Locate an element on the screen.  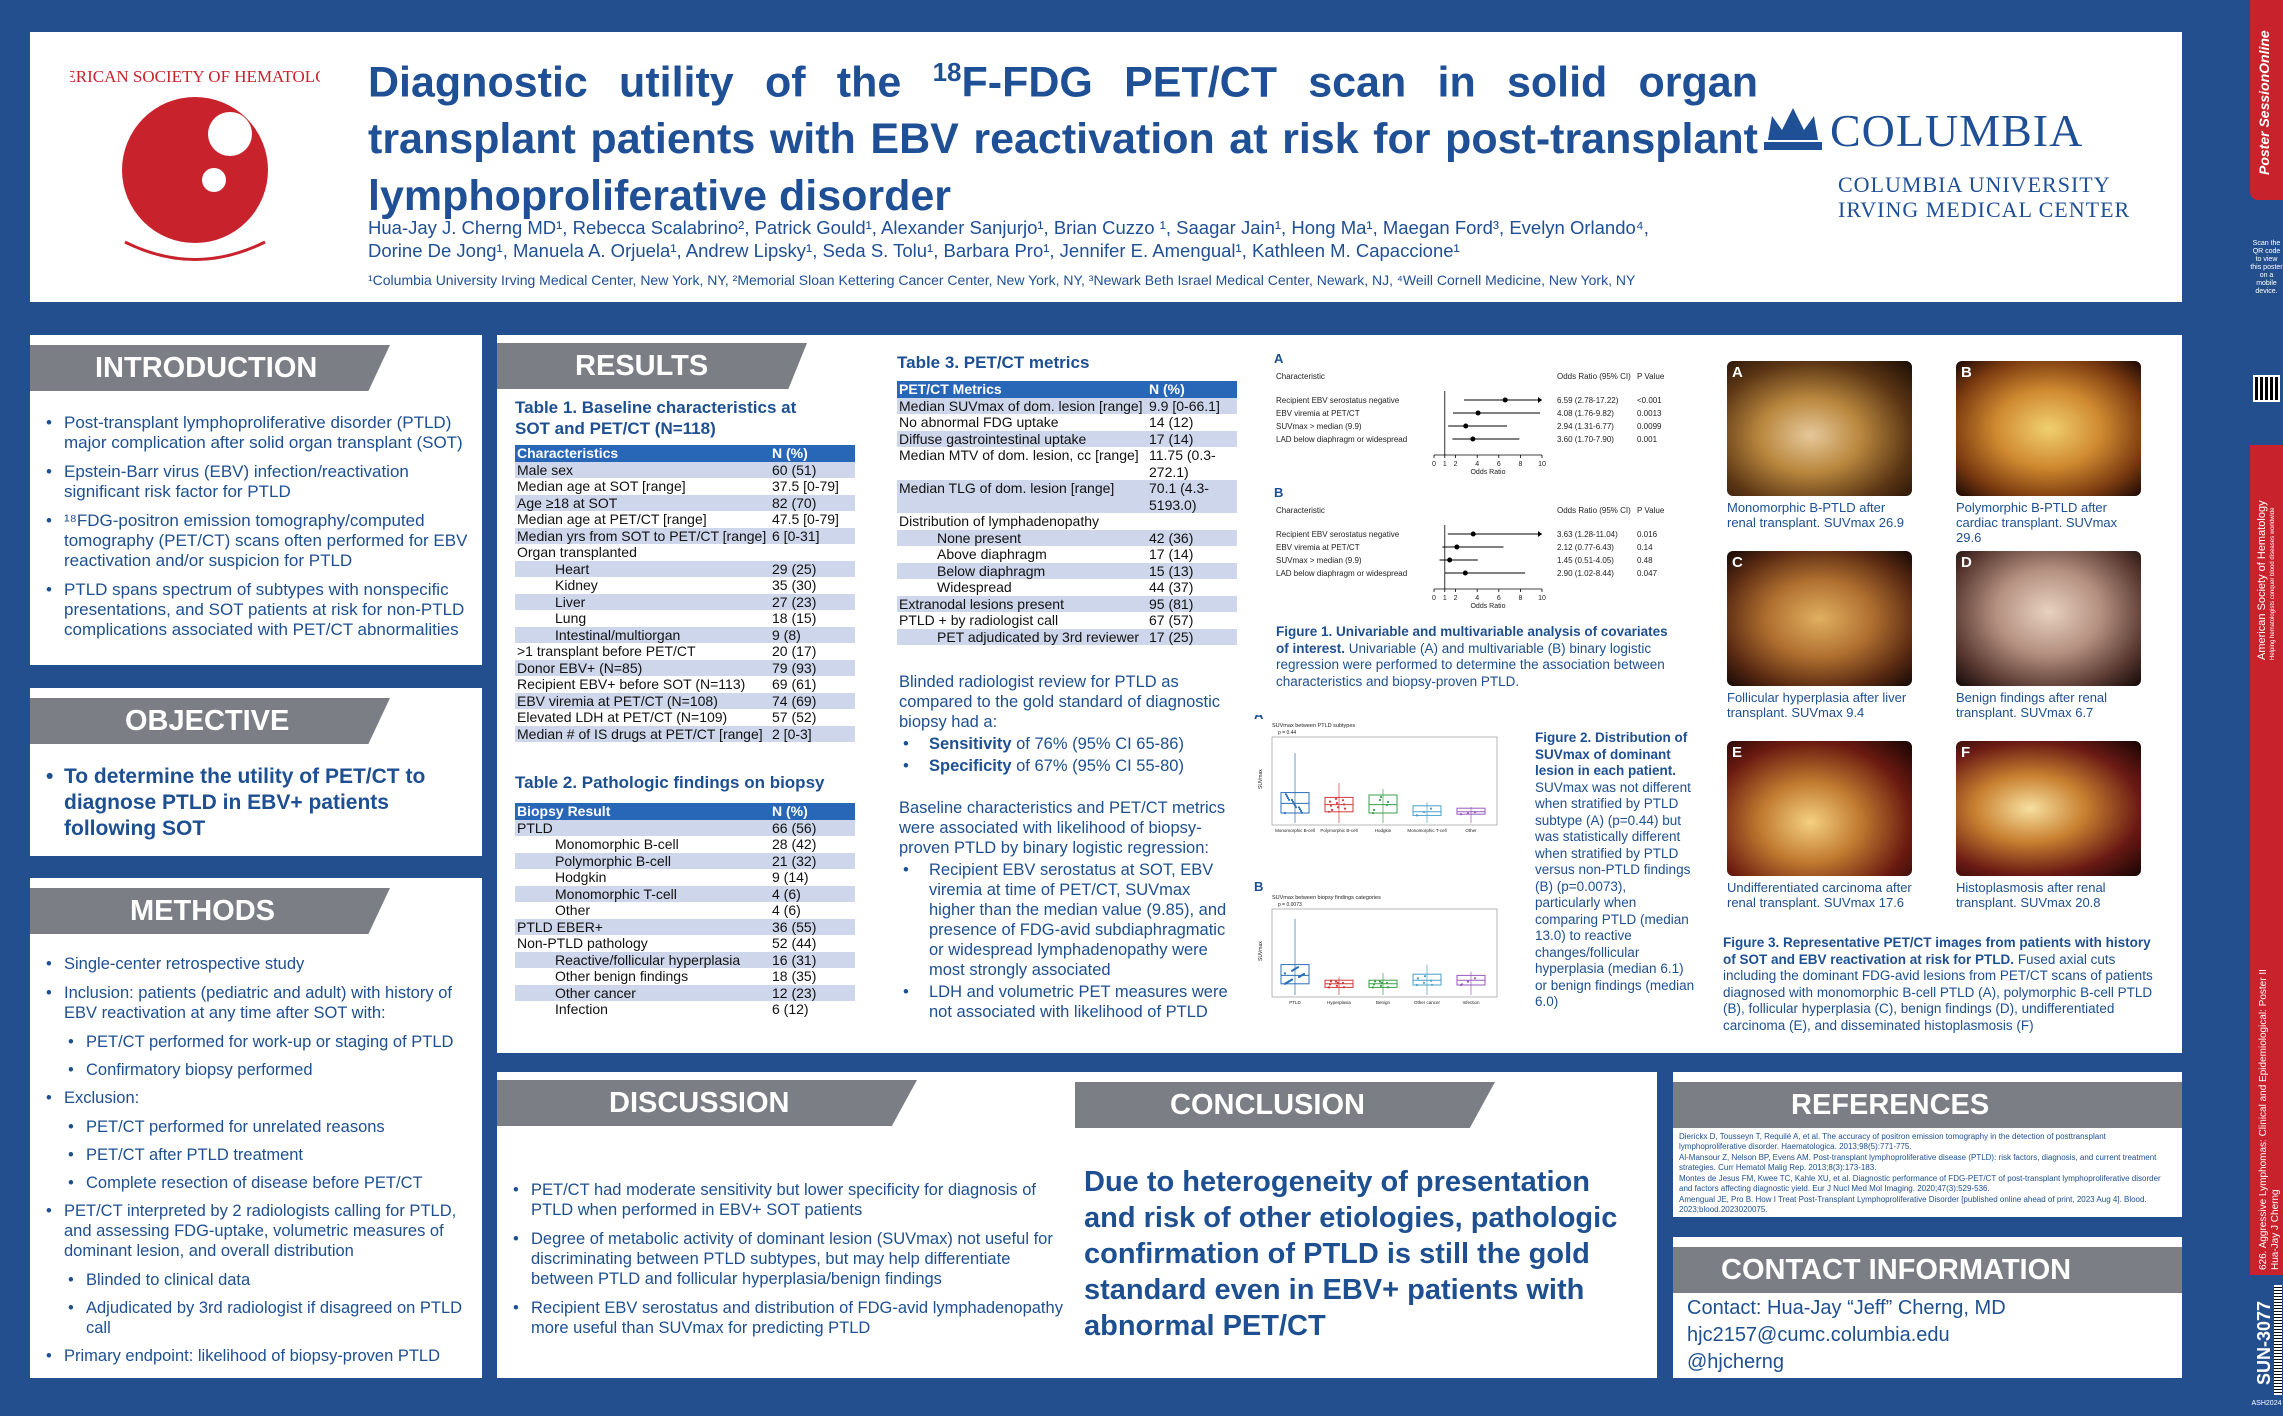
table-cell: 12 (23) is located at coordinates (812, 992).